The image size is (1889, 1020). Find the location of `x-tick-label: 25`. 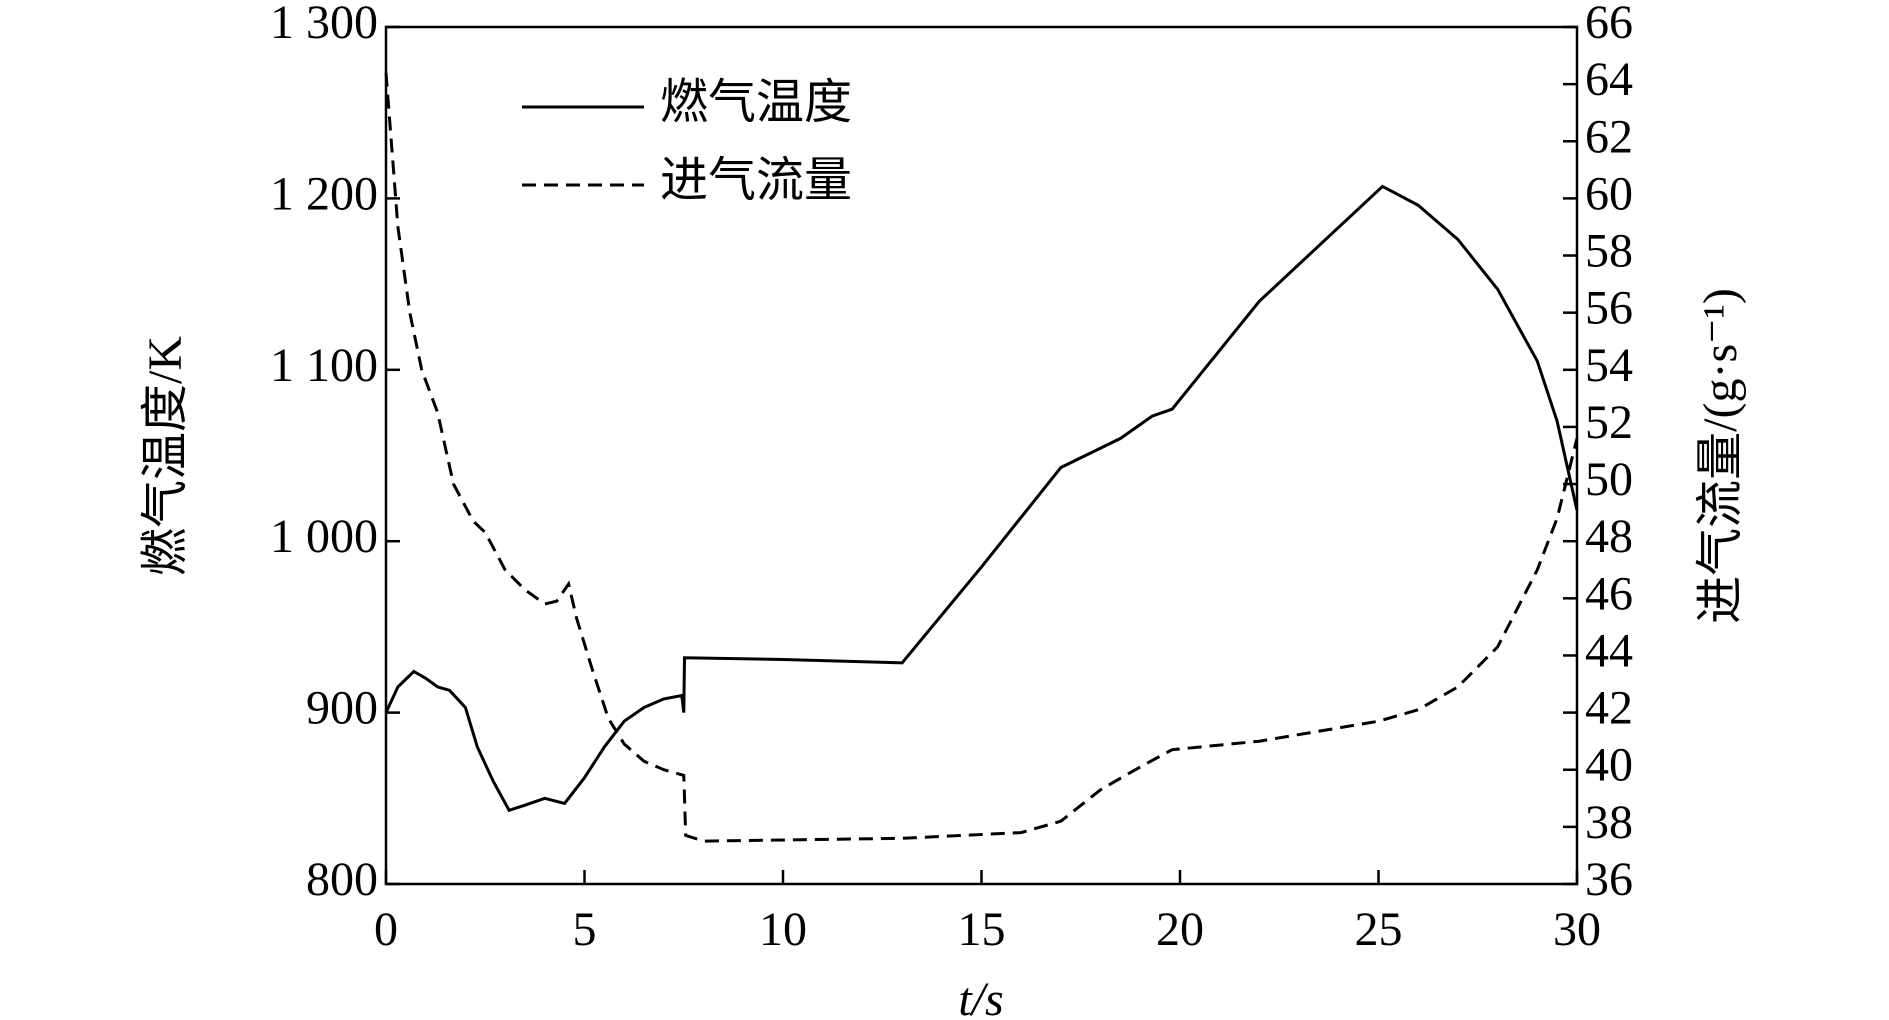

x-tick-label: 25 is located at coordinates (1379, 929).